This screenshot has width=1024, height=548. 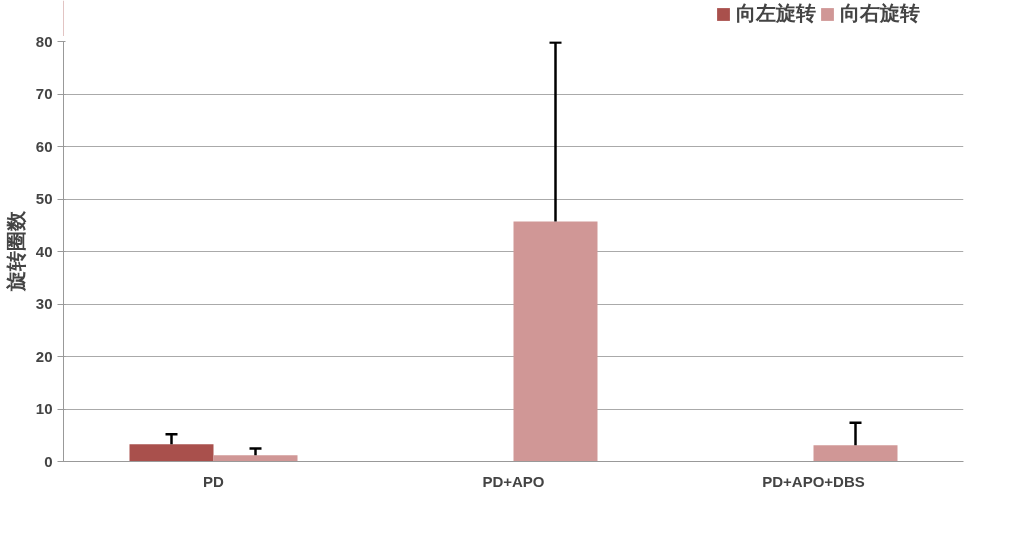 I want to click on y-tick-label: 80, so click(x=44, y=41).